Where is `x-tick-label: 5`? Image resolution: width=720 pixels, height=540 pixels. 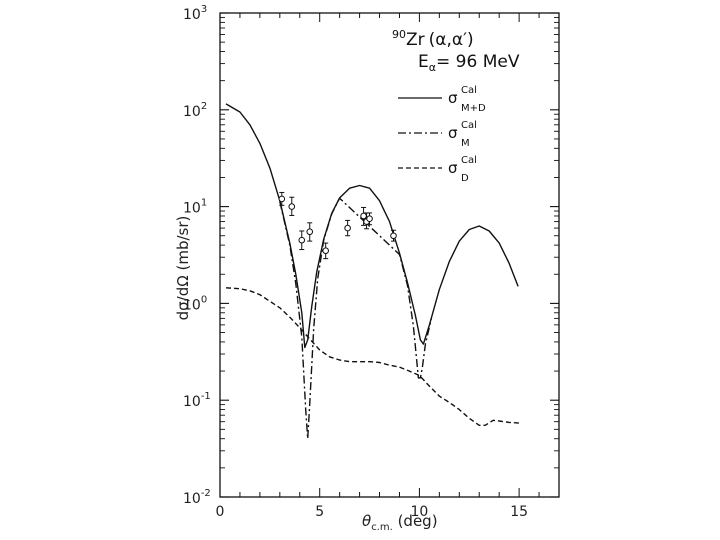 x-tick-label: 5 is located at coordinates (319, 512).